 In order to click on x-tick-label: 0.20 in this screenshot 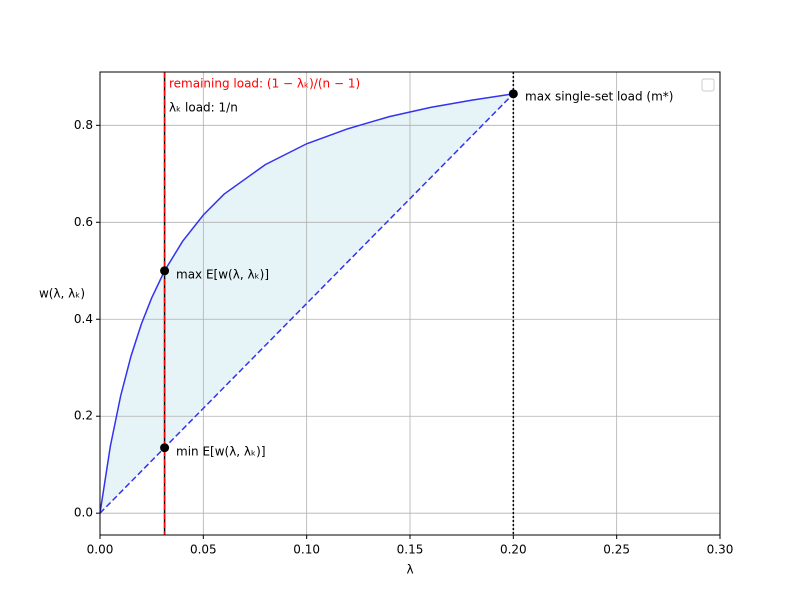, I will do `click(513, 550)`.